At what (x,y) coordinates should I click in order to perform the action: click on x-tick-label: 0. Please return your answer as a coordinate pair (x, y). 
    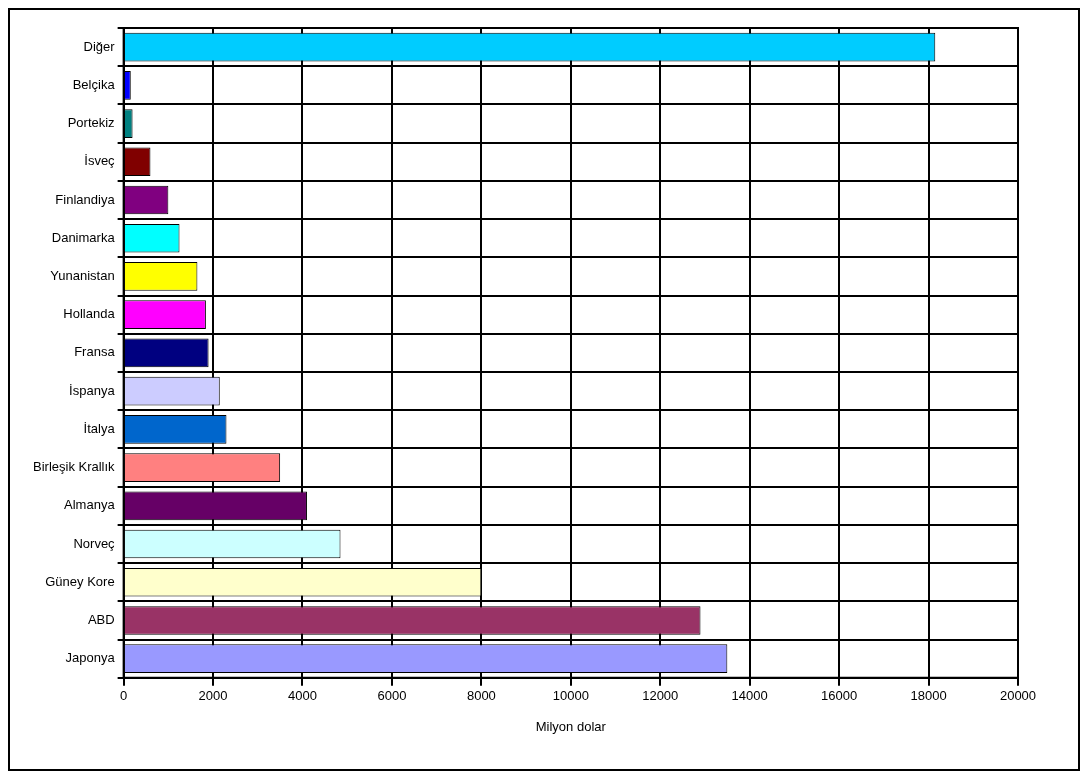
    Looking at the image, I should click on (124, 696).